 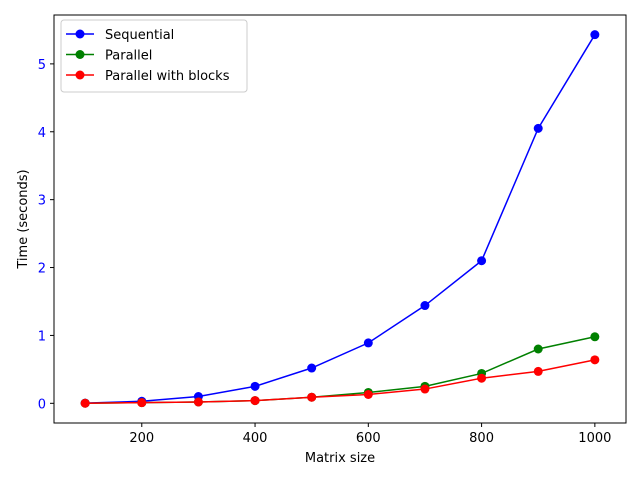 I want to click on legend-label-parallel-with-blocks: Parallel with blocks, so click(x=167, y=76).